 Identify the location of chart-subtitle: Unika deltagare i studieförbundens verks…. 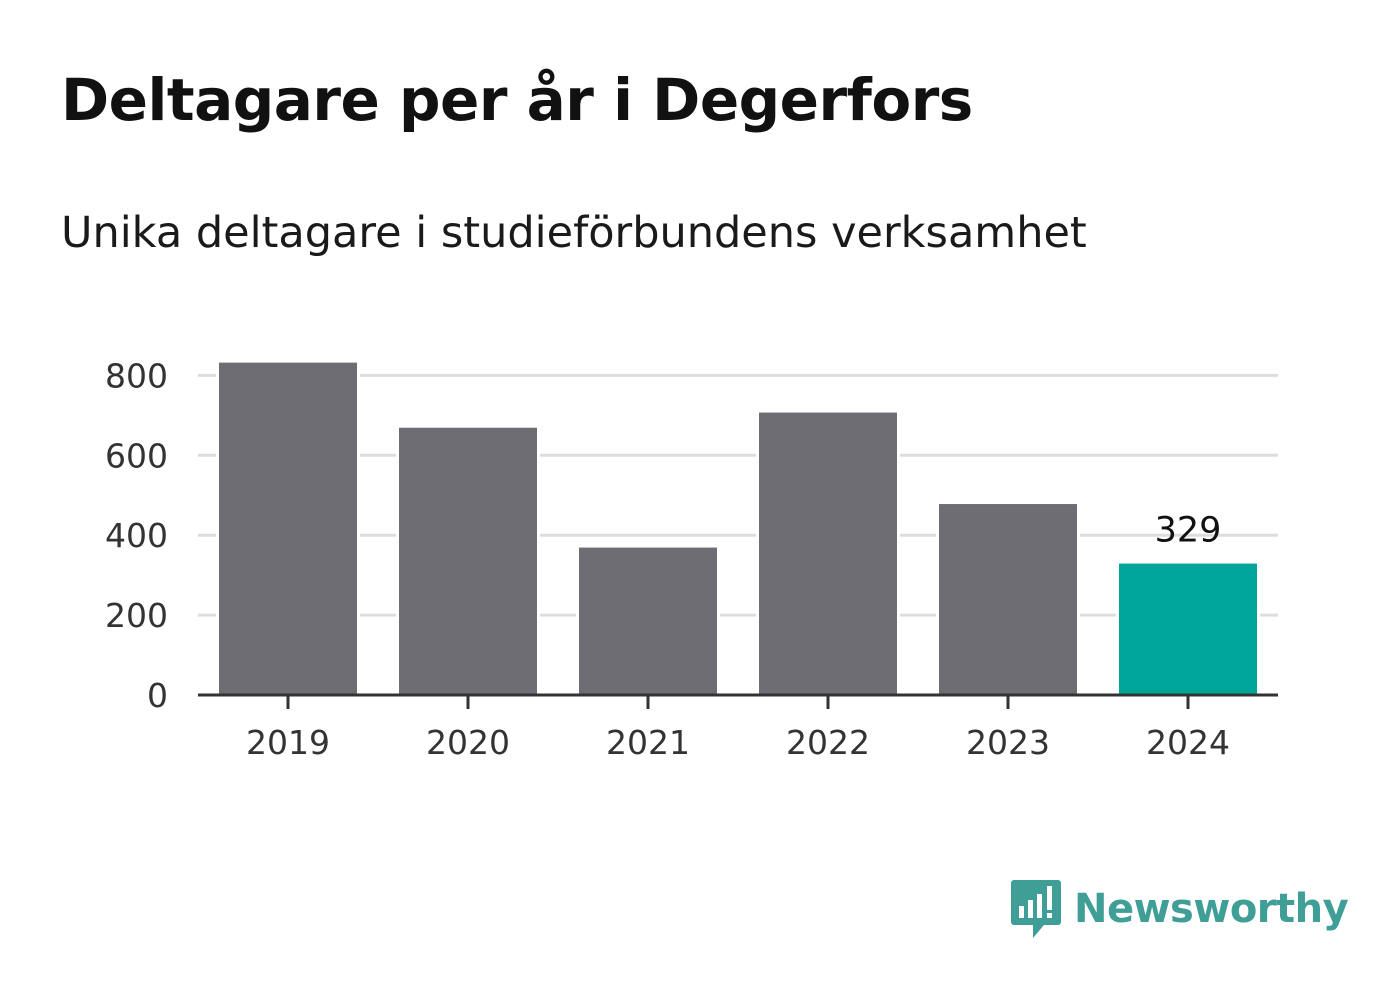
(574, 233).